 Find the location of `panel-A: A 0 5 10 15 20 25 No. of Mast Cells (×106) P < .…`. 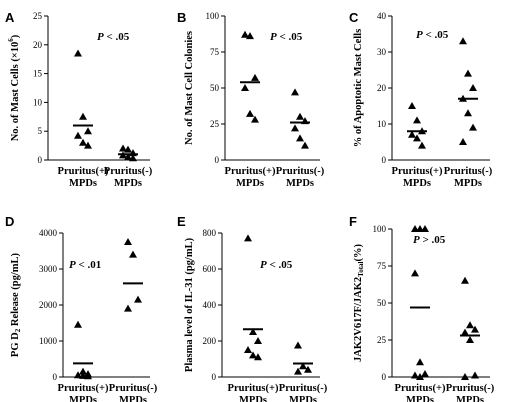

panel-A: A 0 5 10 15 20 25 No. of Mast Cells (×106) P < .… is located at coordinates (79, 99).